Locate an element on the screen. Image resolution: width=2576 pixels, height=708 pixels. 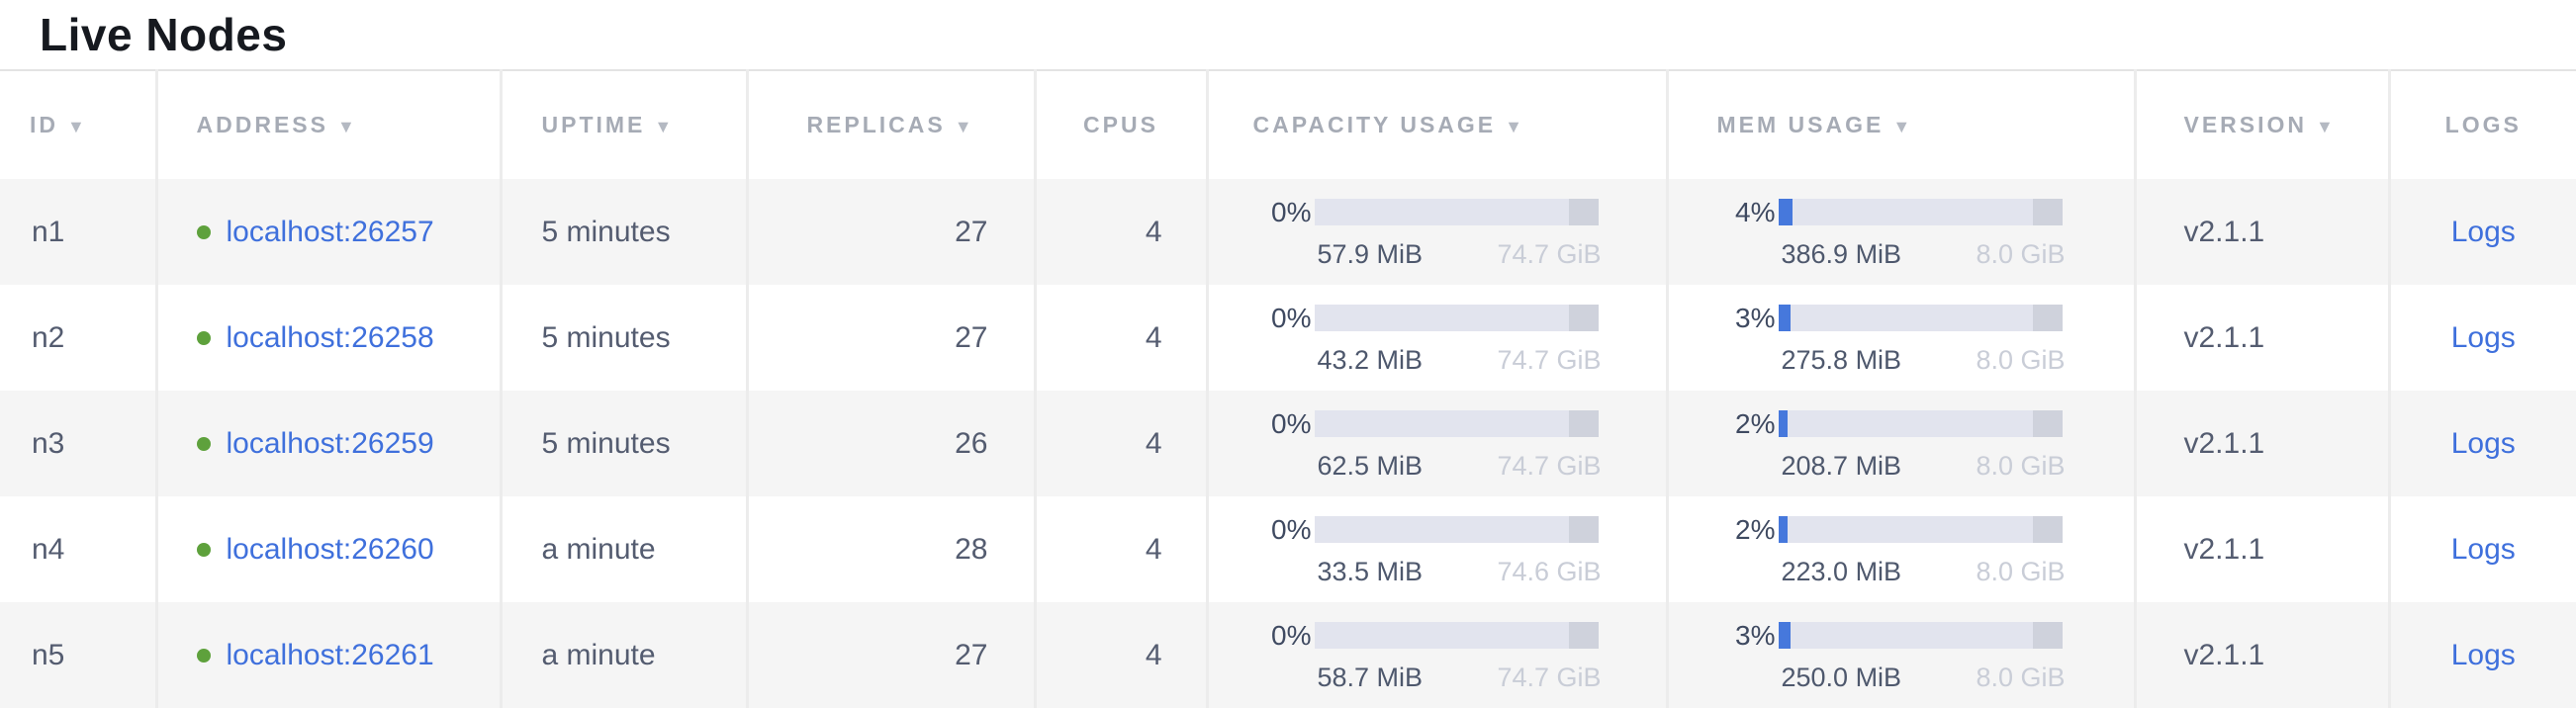
node-capacity-cell: 0% 57.9 MiB 74.7 GiB is located at coordinates (1436, 232).